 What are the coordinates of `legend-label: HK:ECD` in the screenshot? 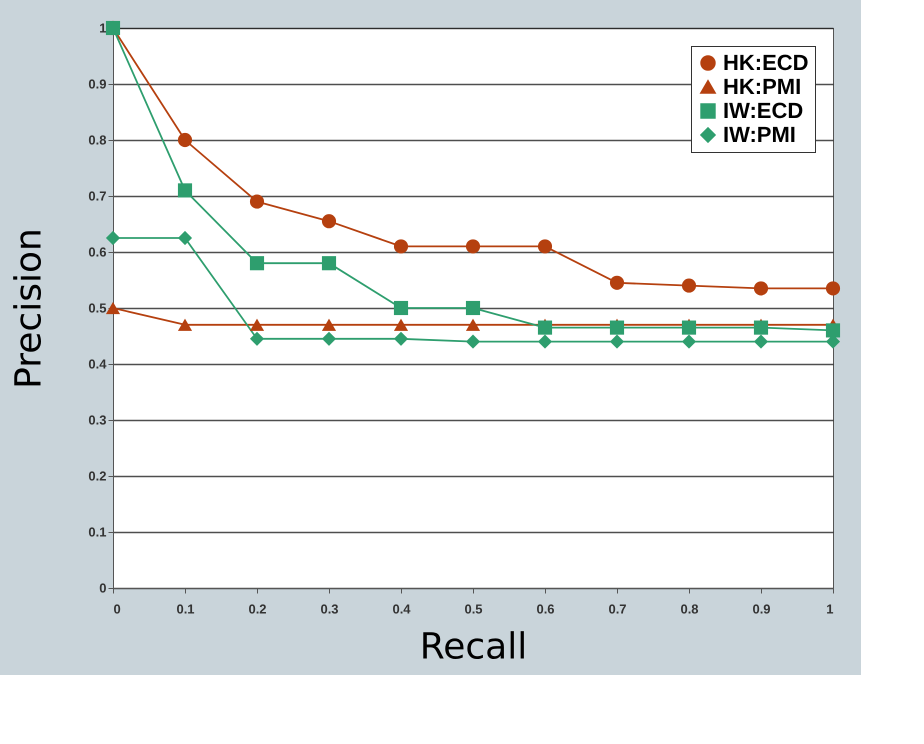 It's located at (766, 62).